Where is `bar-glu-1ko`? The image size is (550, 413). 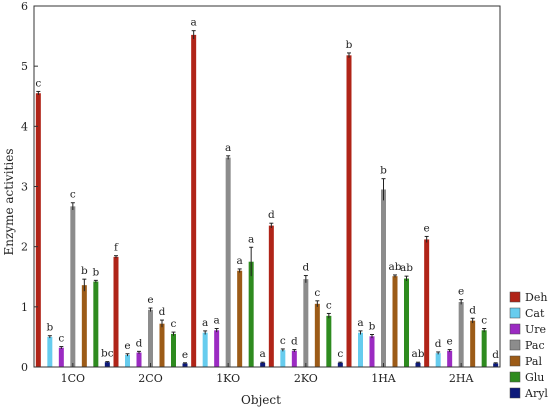
bar-glu-1ko is located at coordinates (251, 314).